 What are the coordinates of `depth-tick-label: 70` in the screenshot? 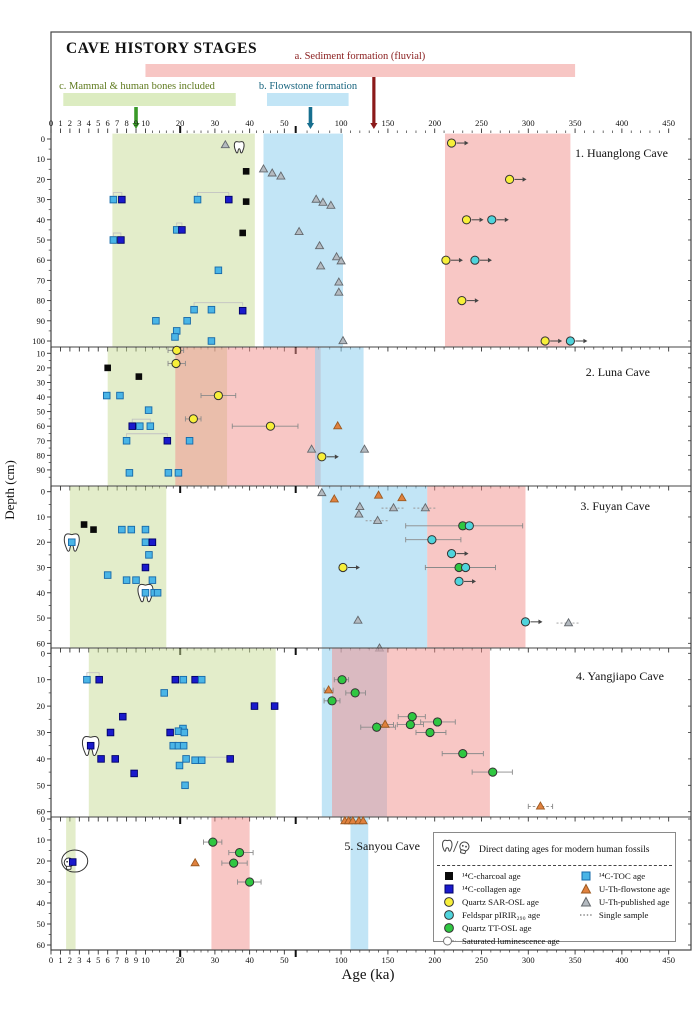 It's located at (41, 441).